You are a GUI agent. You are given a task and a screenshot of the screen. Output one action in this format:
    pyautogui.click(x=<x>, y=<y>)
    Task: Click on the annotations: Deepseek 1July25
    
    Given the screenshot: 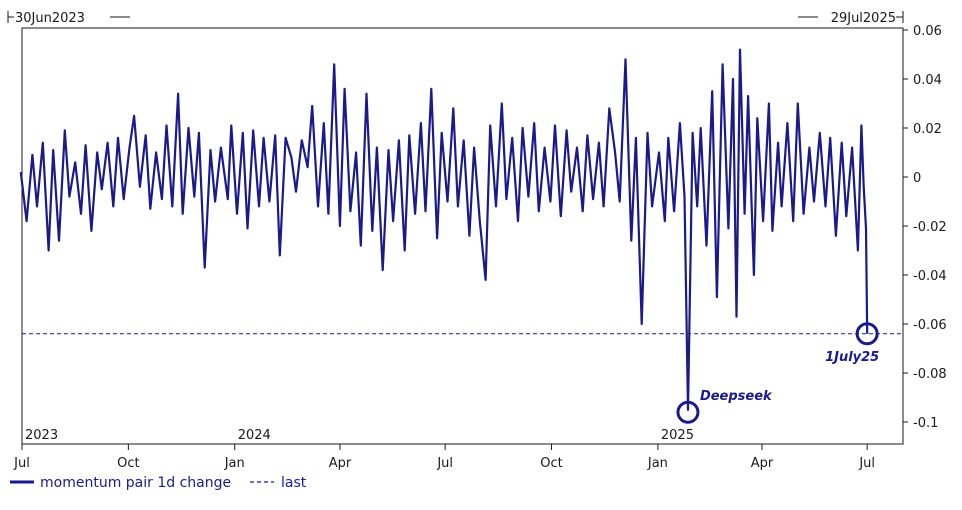 What is the action you would take?
    pyautogui.click(x=777, y=373)
    